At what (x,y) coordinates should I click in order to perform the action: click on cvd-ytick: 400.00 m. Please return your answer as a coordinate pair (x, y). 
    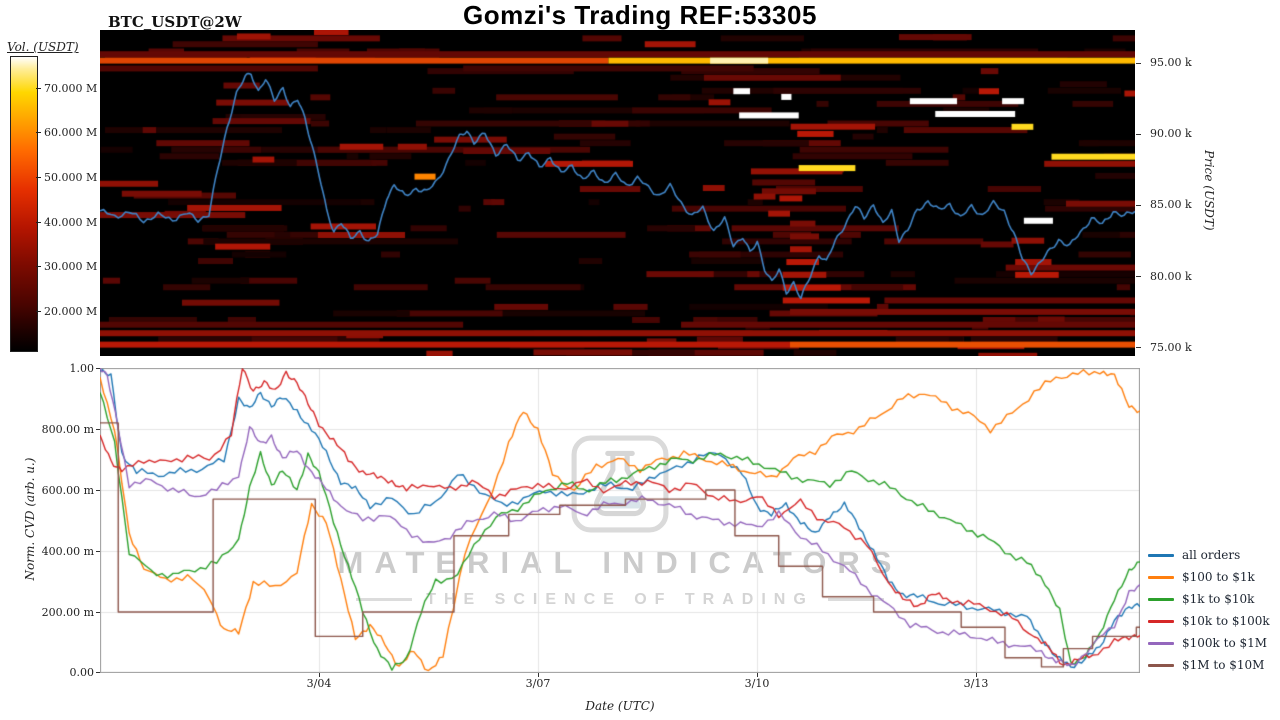
    Looking at the image, I should click on (67, 551).